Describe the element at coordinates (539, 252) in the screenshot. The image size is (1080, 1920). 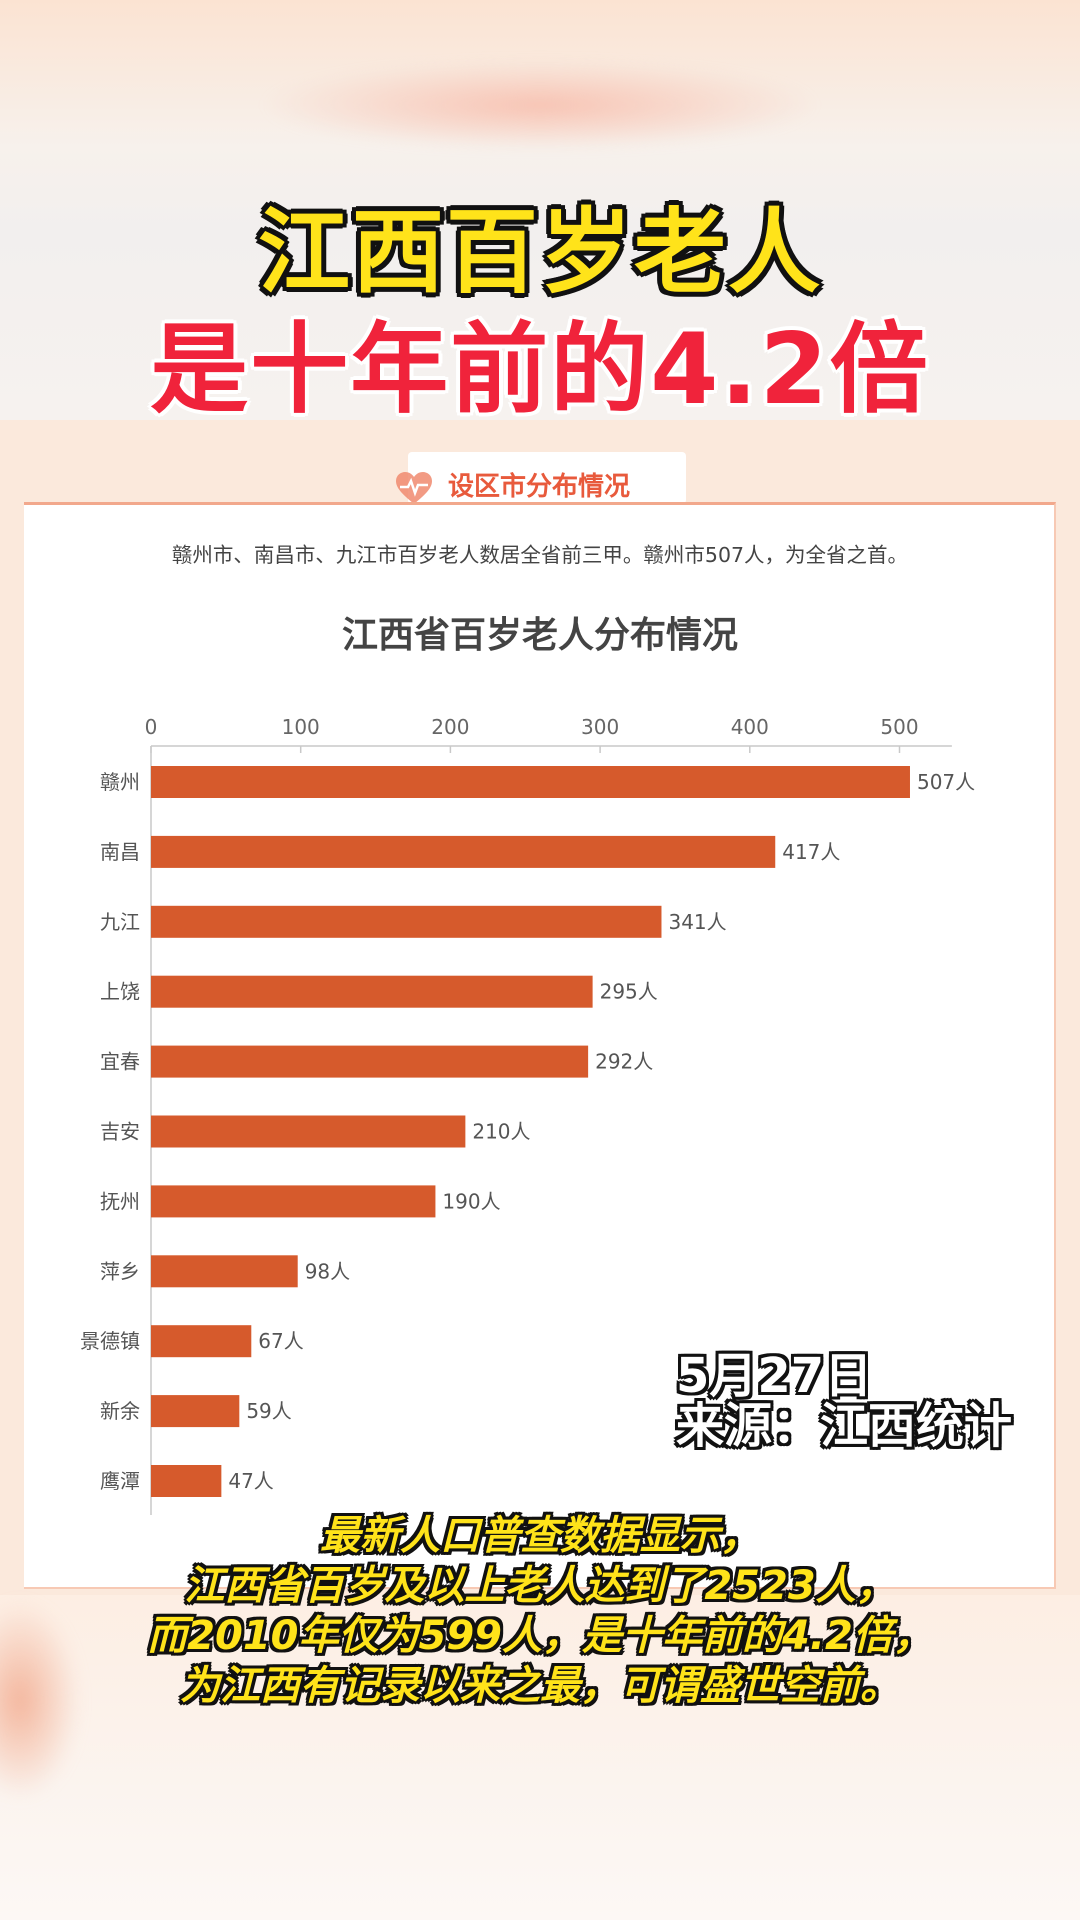
I see `headline-line-1: 江西百岁老人` at that location.